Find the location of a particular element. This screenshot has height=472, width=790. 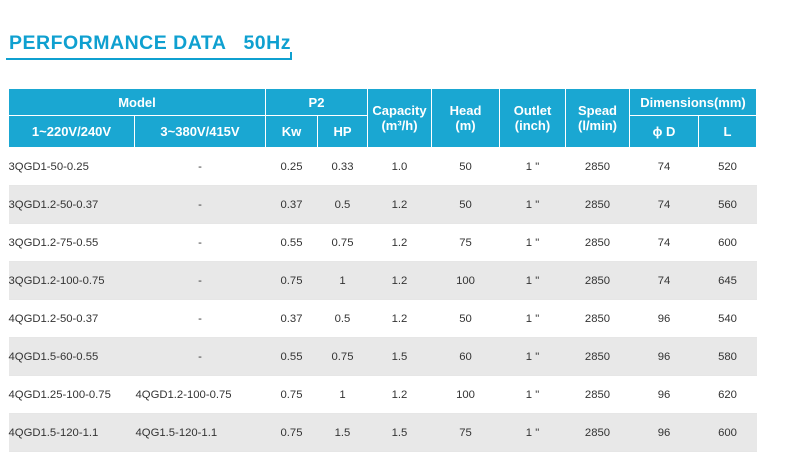

cell-length: 620 is located at coordinates (727, 394).